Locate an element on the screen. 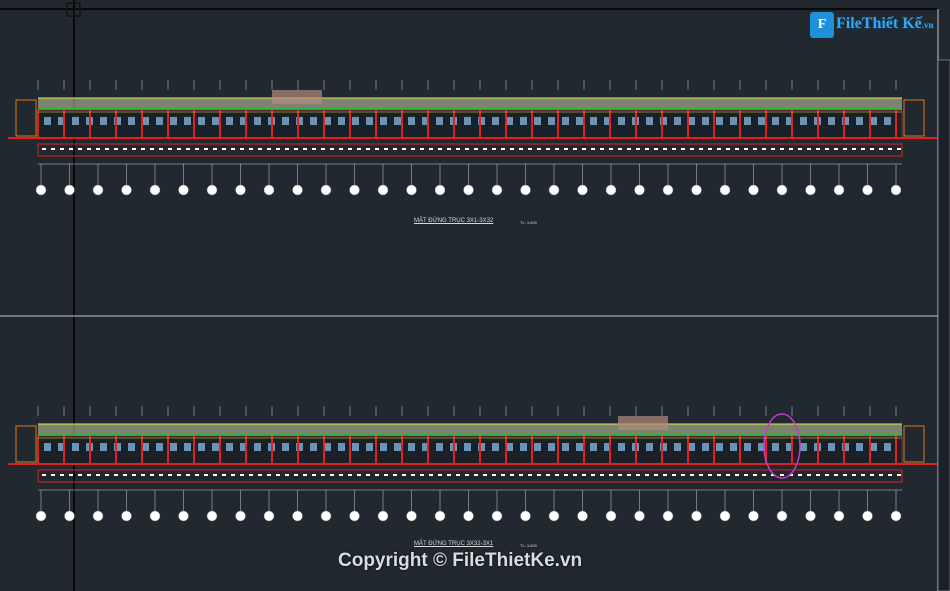 The image size is (950, 591). logo-name: FileThiết Kế is located at coordinates (879, 23).